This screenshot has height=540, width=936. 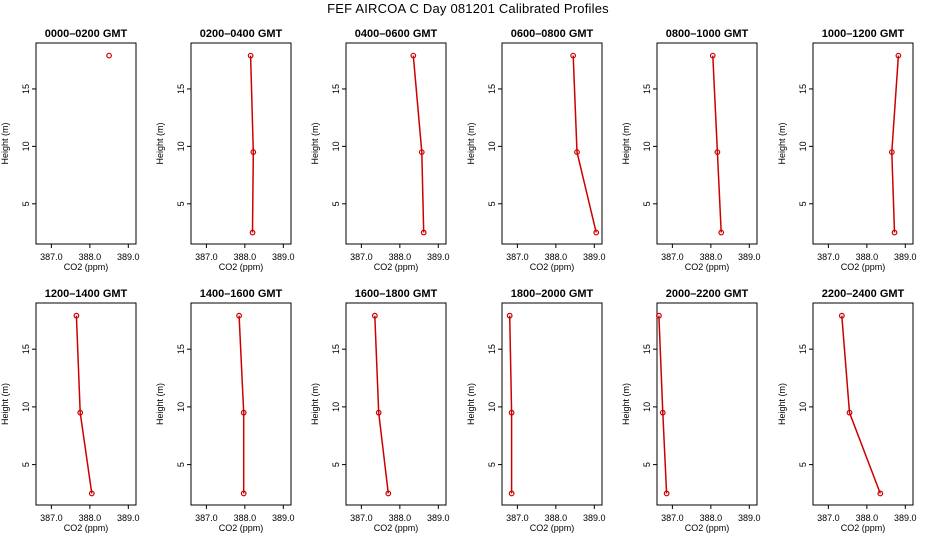 I want to click on panel-title: 1800–2000 GMT, so click(x=552, y=294).